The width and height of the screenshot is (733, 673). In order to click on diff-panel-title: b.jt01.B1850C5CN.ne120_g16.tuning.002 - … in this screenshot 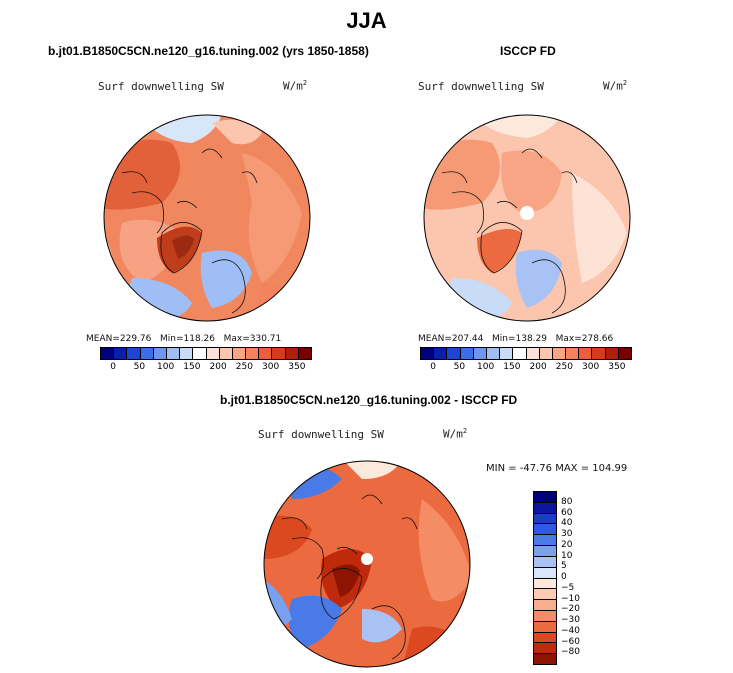, I will do `click(369, 400)`.